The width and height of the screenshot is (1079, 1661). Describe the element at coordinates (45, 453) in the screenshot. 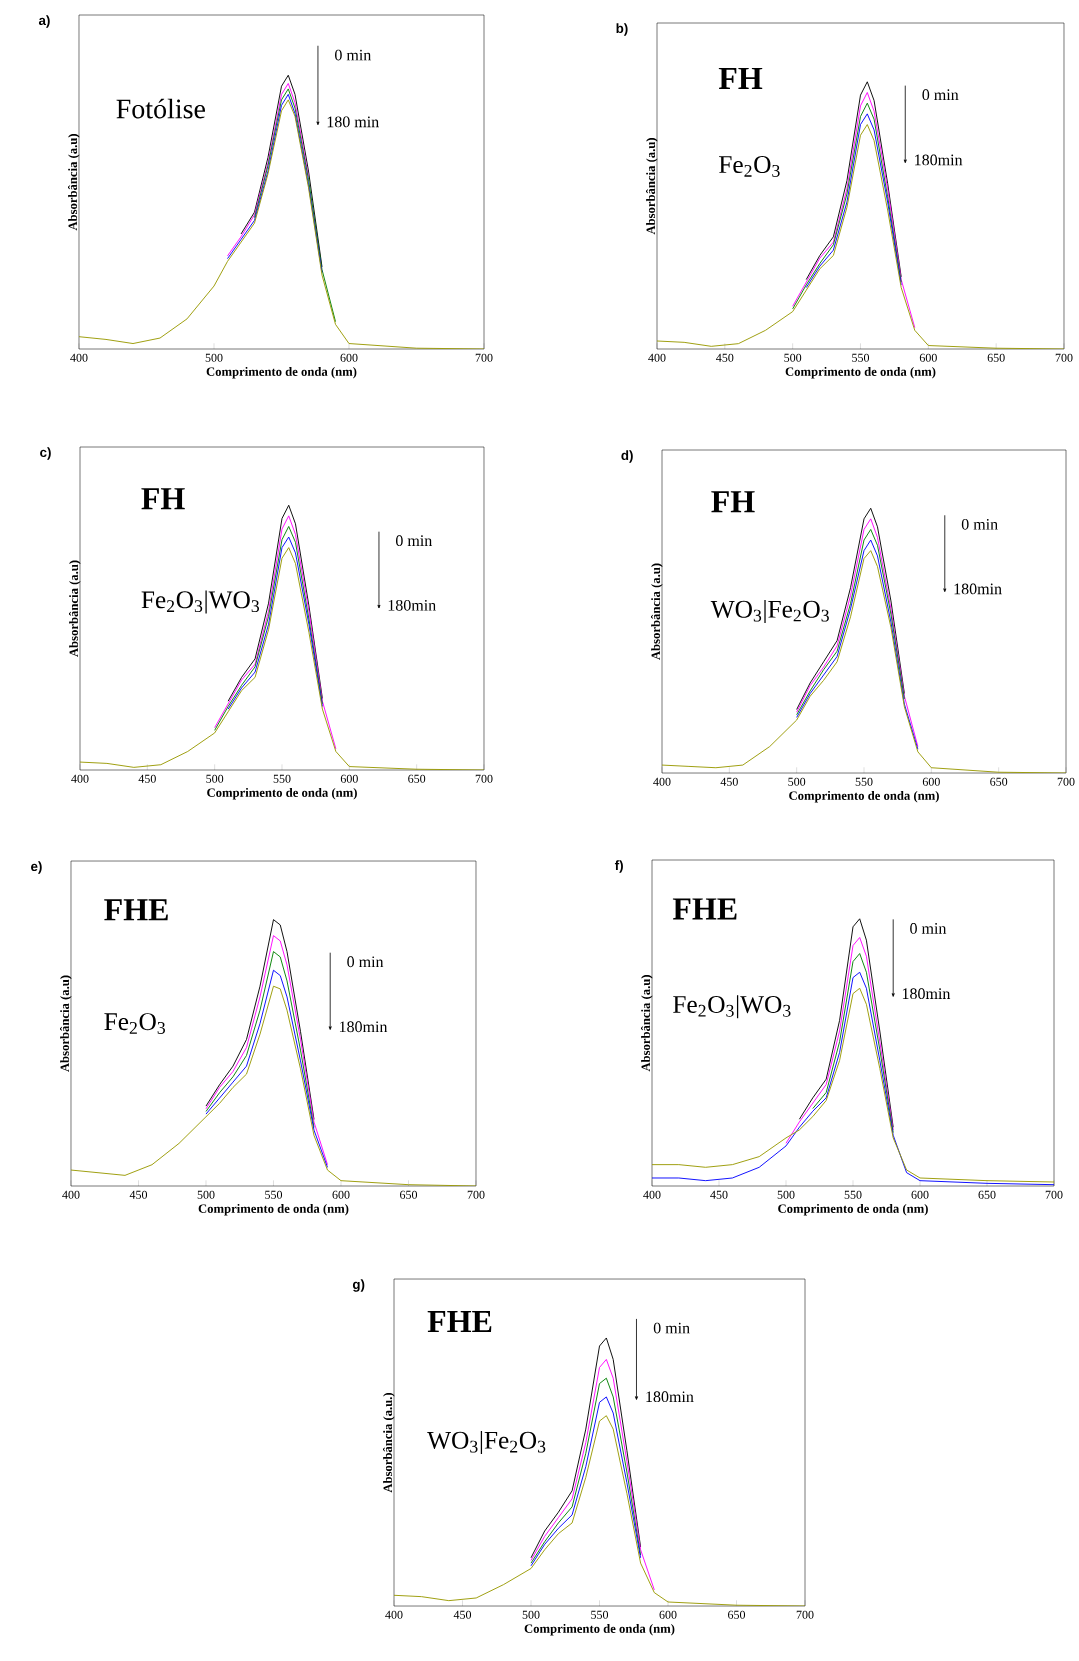

I see `text: c)` at that location.